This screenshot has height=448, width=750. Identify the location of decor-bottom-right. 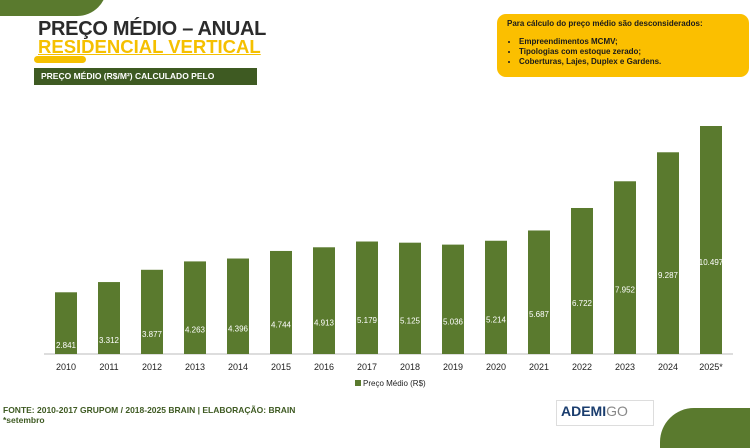
(705, 428).